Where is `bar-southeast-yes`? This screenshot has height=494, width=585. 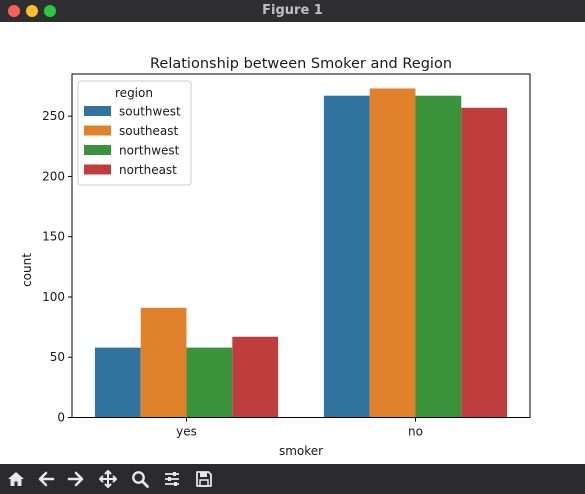 bar-southeast-yes is located at coordinates (163, 362).